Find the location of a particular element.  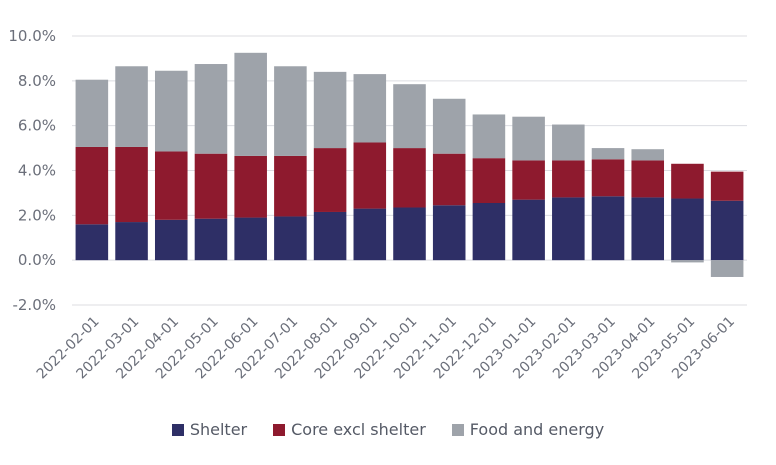

y-tick-label: 6.0% is located at coordinates (37, 126).